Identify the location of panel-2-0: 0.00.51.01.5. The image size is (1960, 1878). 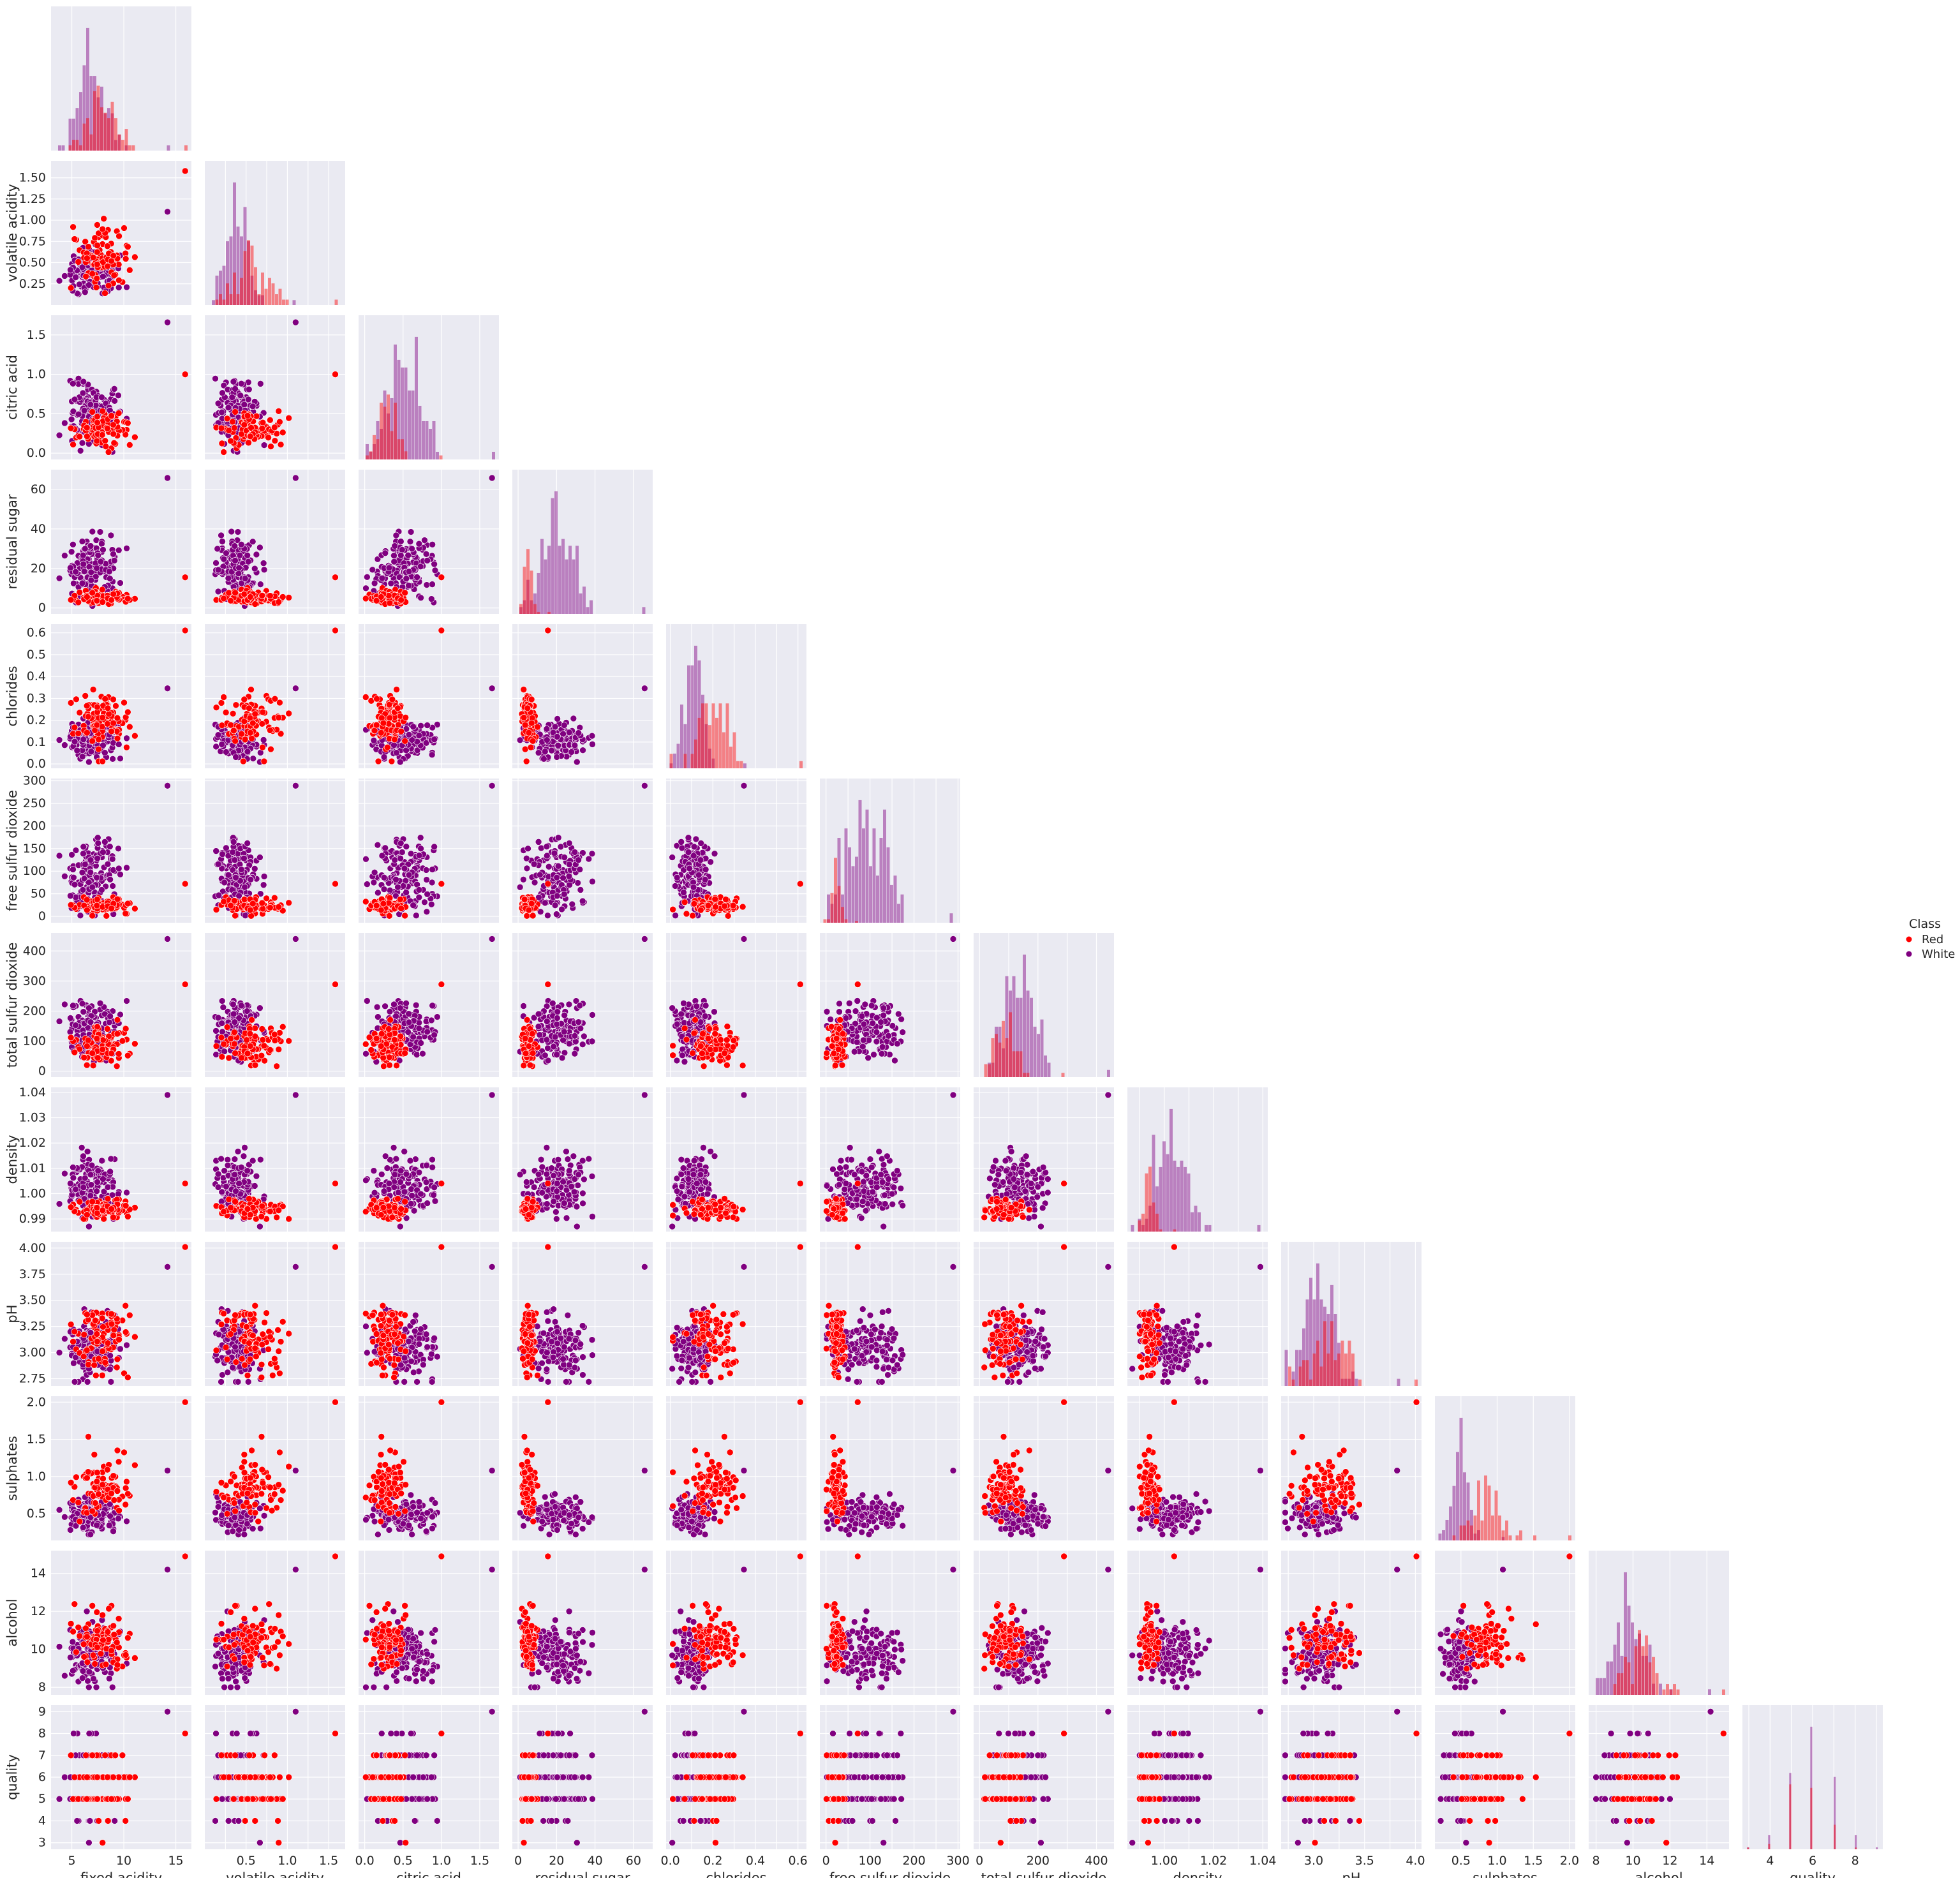
(109, 388).